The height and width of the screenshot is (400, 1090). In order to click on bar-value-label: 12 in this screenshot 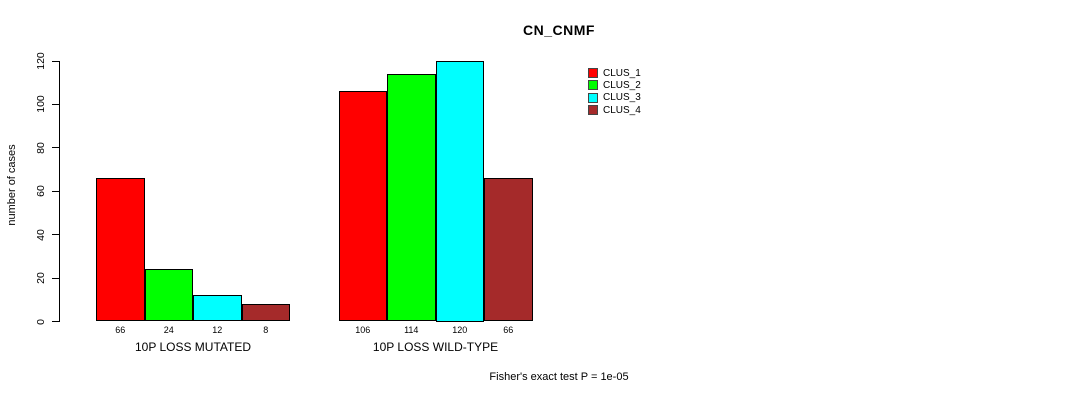, I will do `click(217, 330)`.